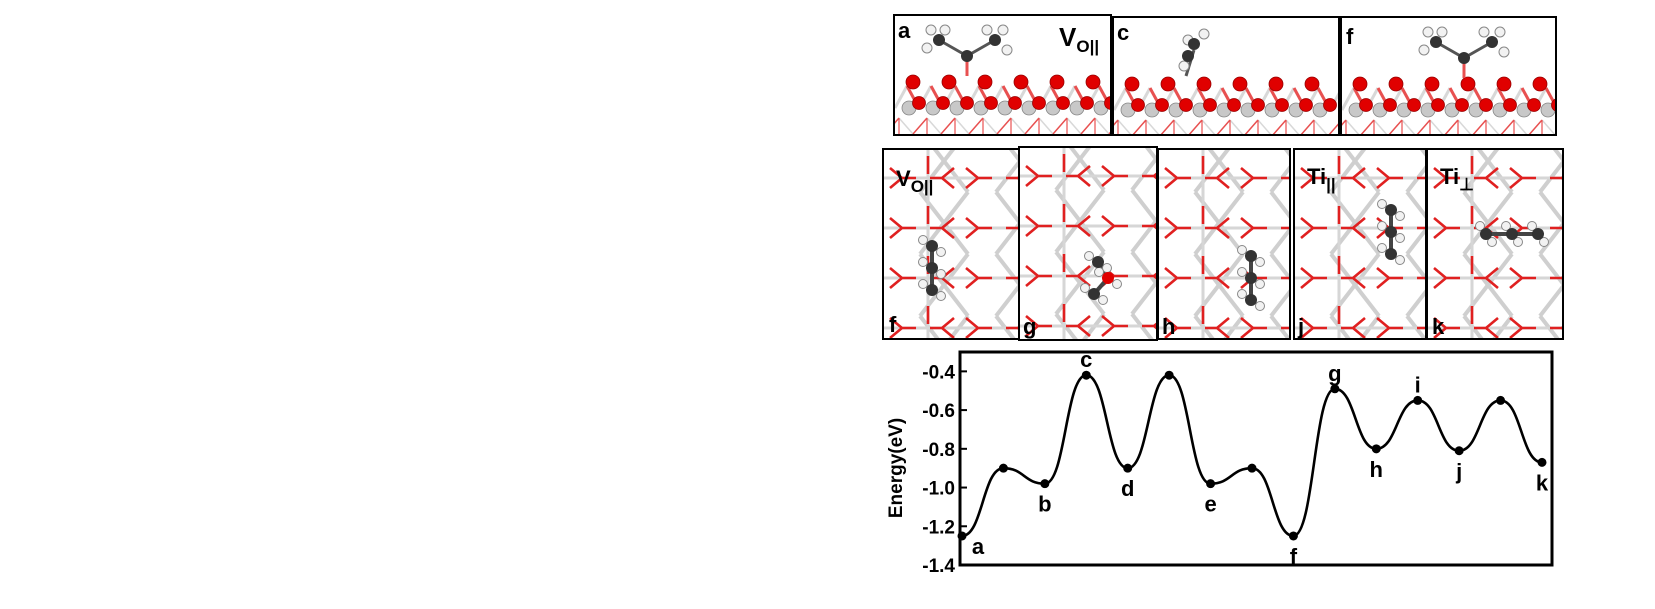  I want to click on mid-panel-h: h, so click(1224, 244).